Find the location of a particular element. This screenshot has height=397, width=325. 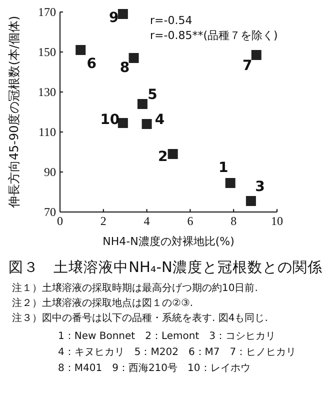

annotation: 8 is located at coordinates (125, 68).